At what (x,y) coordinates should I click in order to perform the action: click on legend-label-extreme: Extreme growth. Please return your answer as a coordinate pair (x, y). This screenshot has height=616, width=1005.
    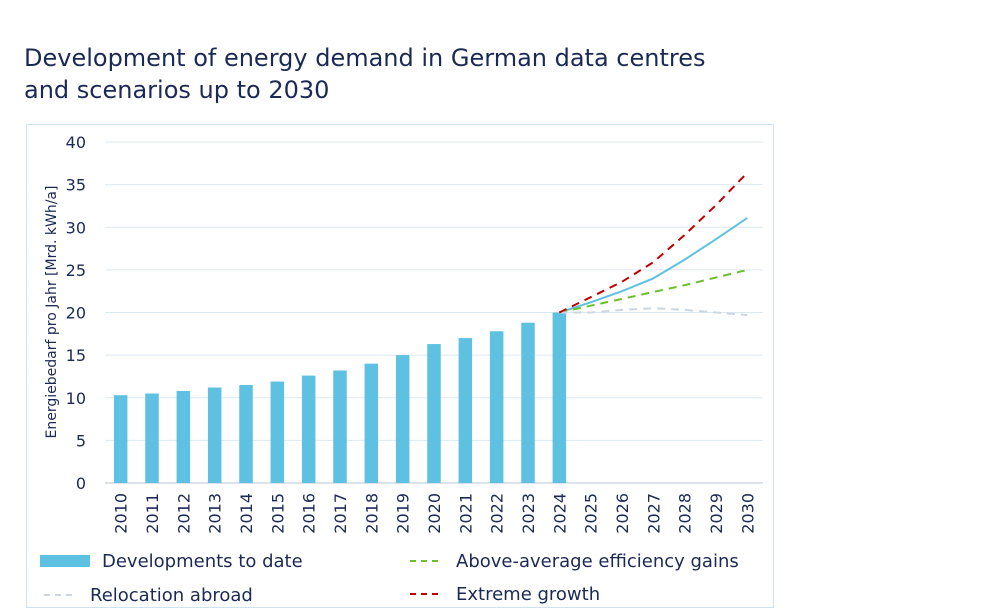
    Looking at the image, I should click on (528, 594).